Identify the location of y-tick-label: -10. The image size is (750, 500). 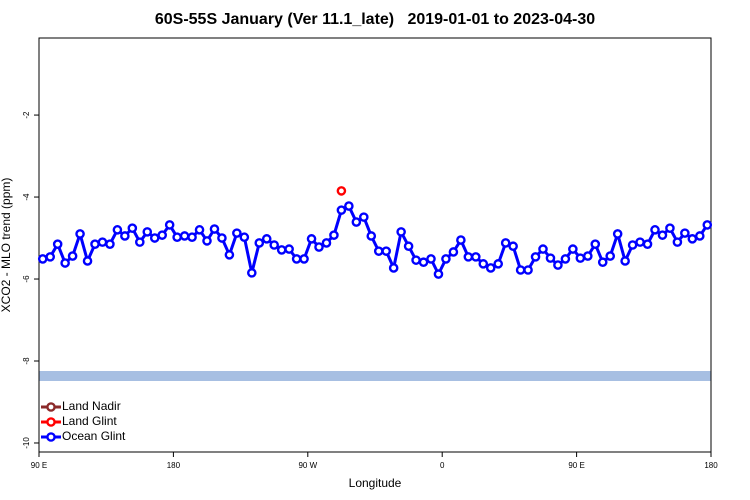
(26, 443).